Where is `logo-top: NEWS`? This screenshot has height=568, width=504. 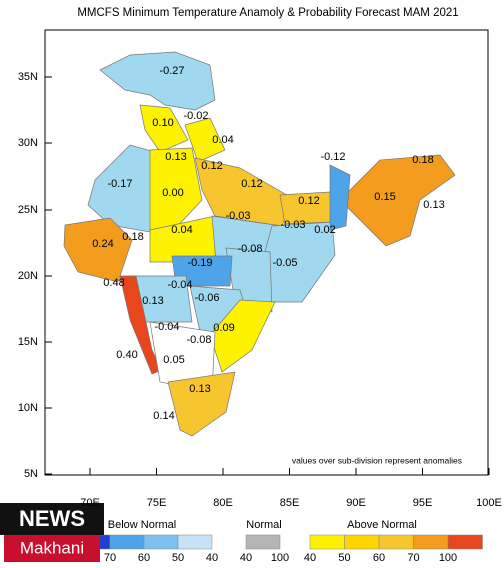 logo-top: NEWS is located at coordinates (52, 518).